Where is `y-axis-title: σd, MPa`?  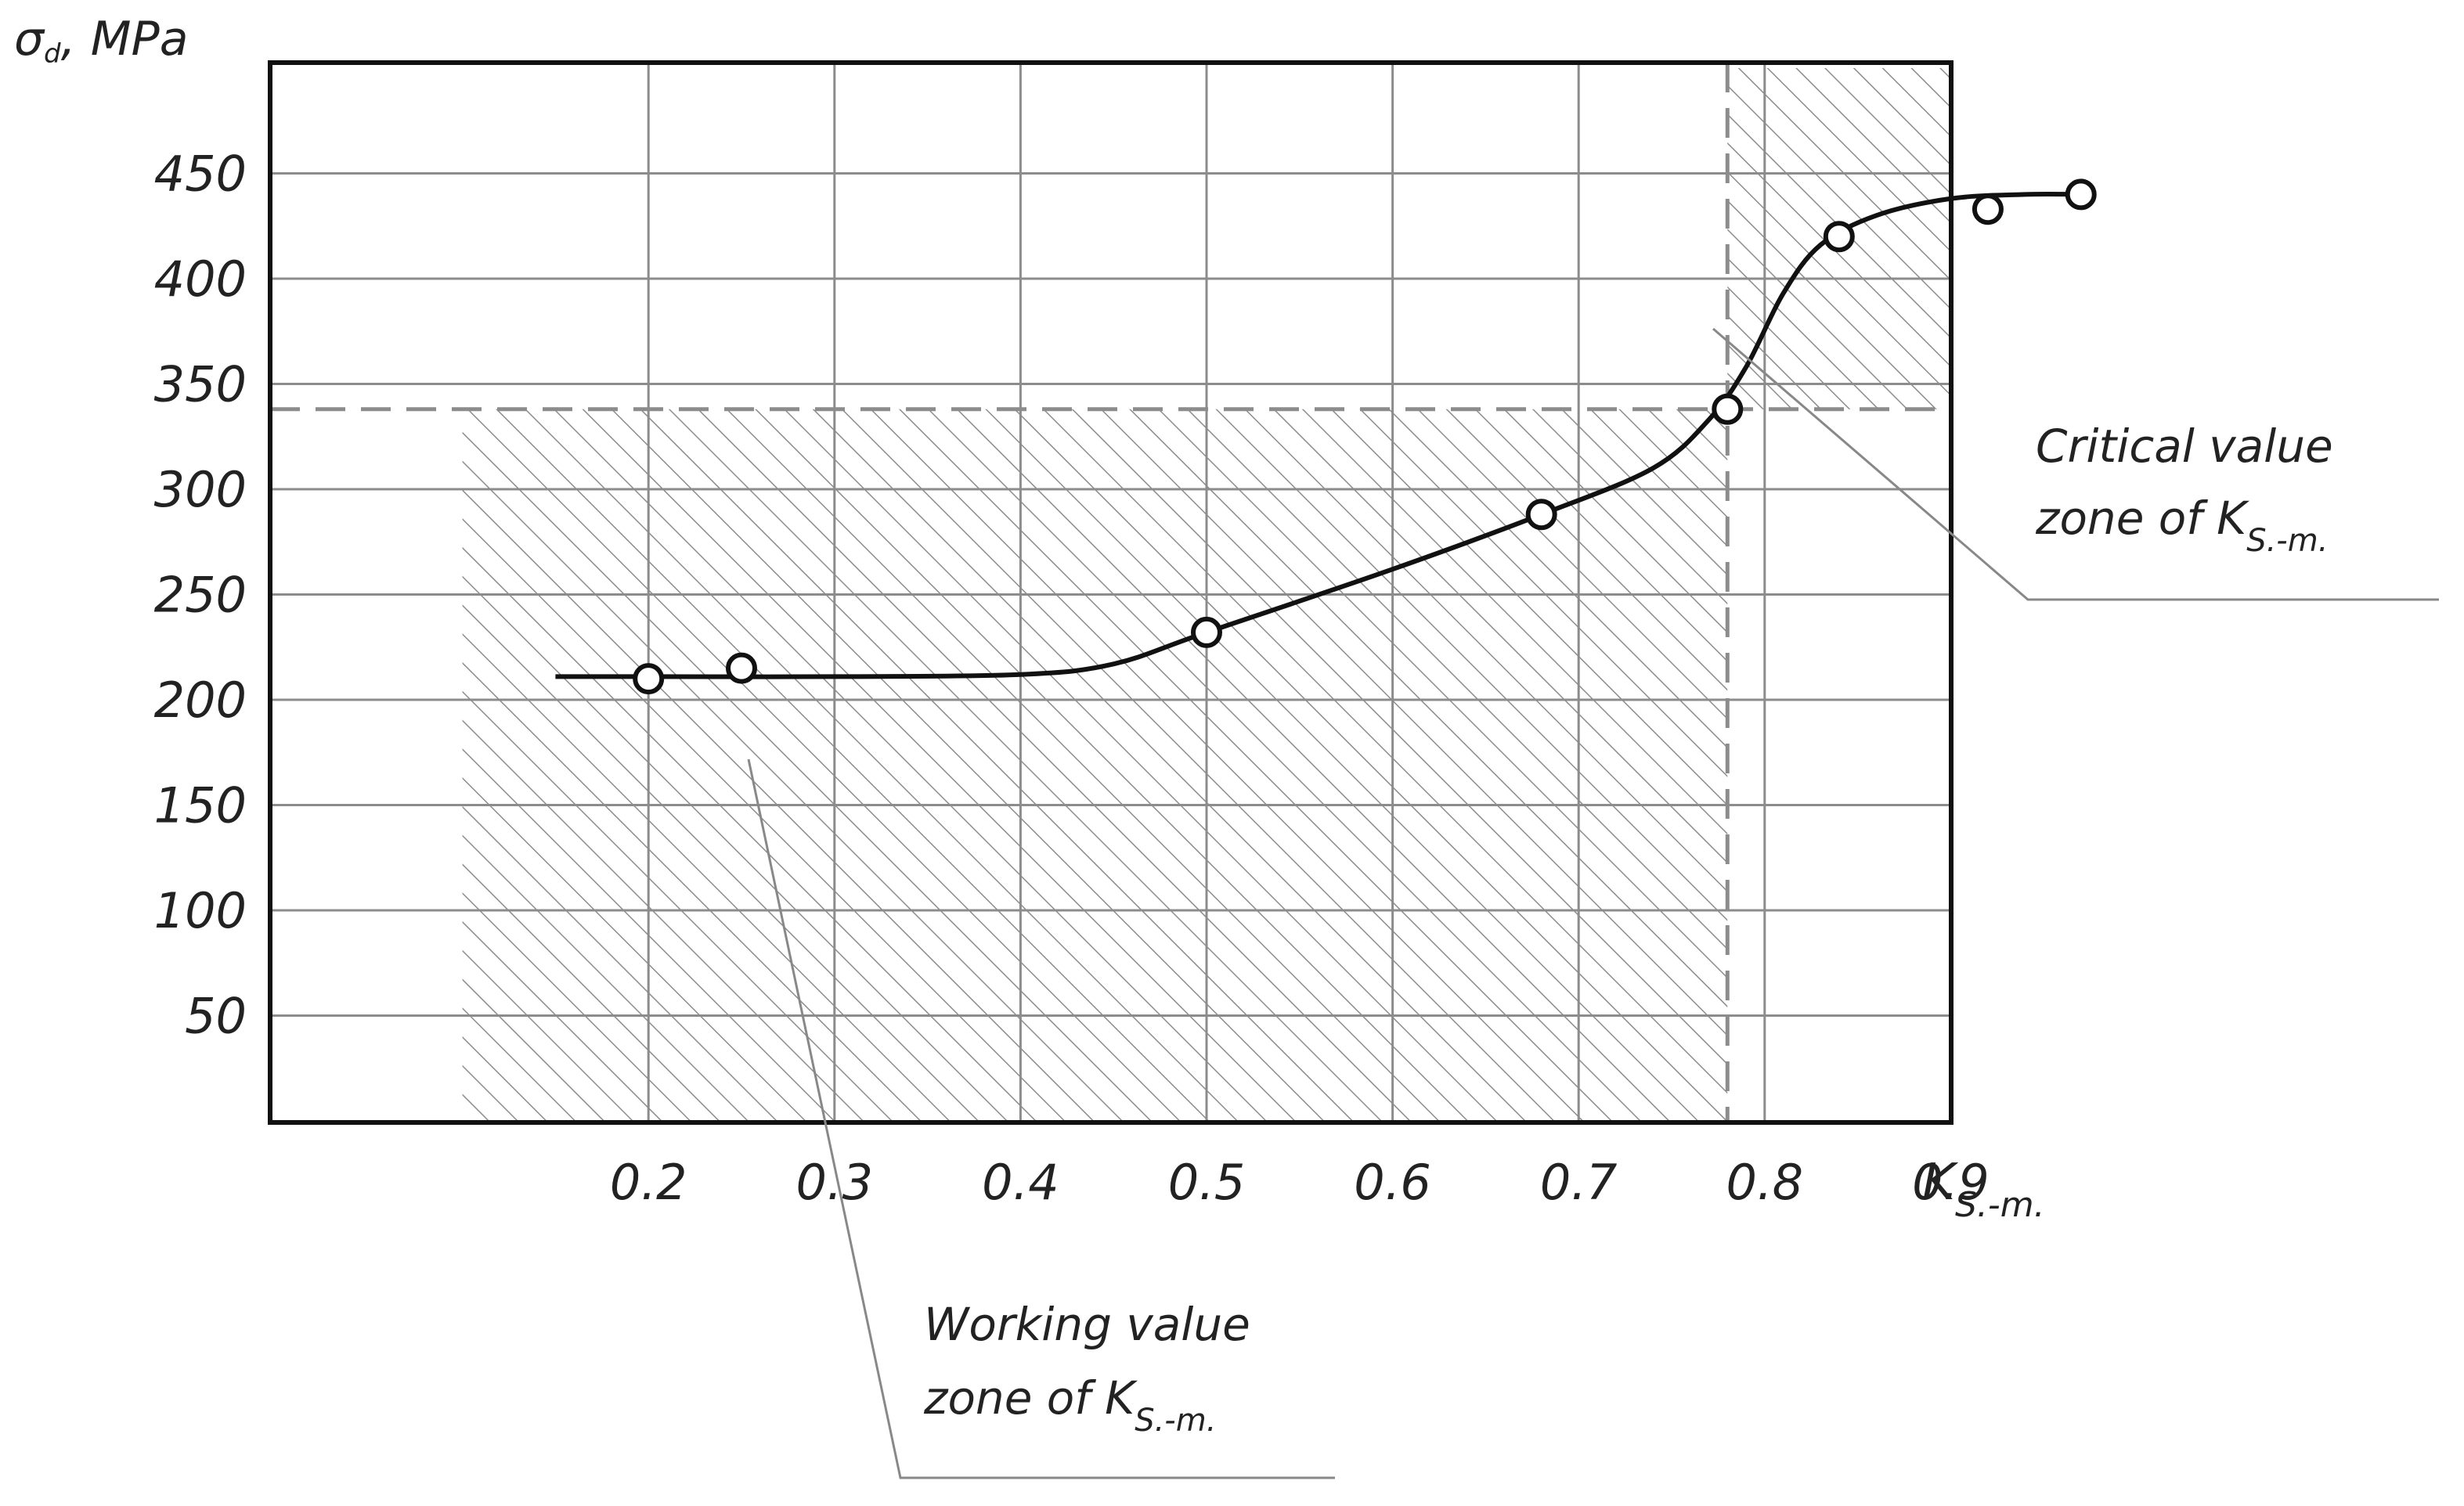 y-axis-title: σd, MPa is located at coordinates (101, 41).